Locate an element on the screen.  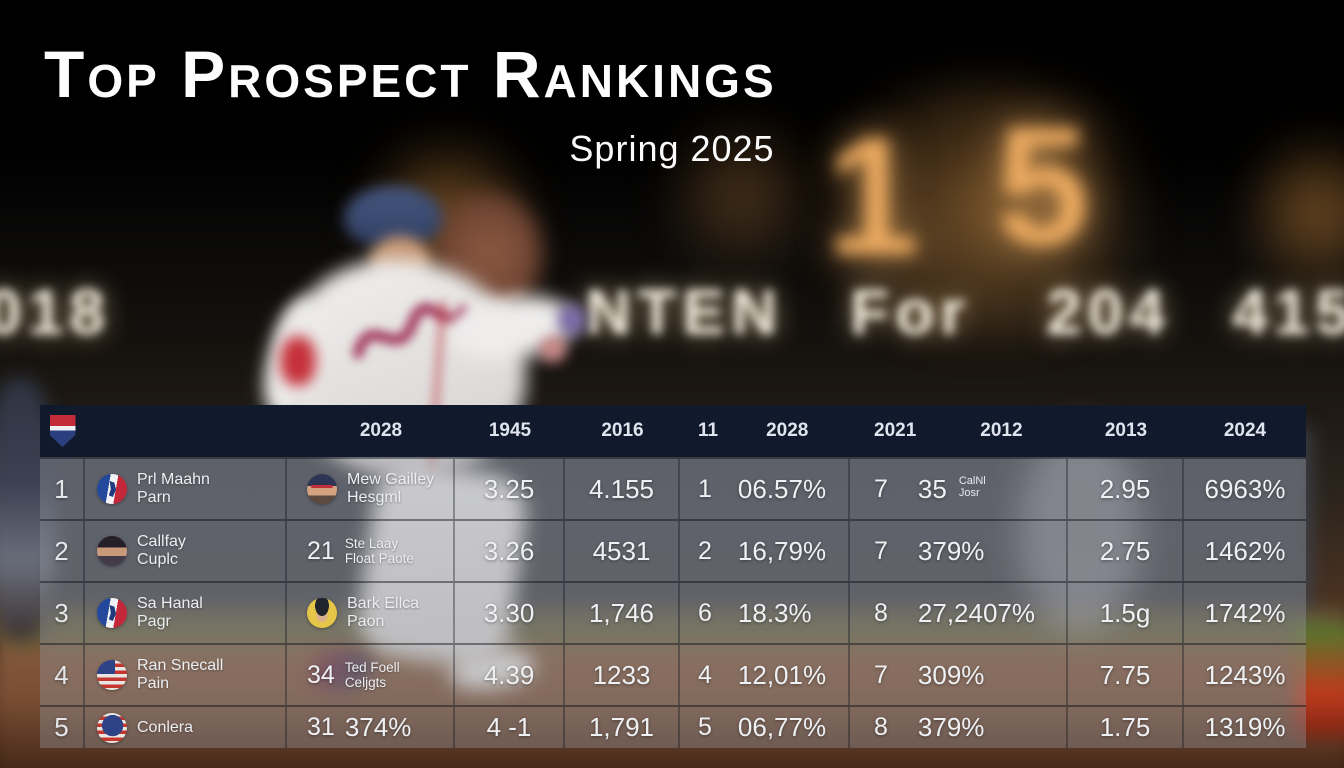
scoreboard-glow is located at coordinates (988, 210).